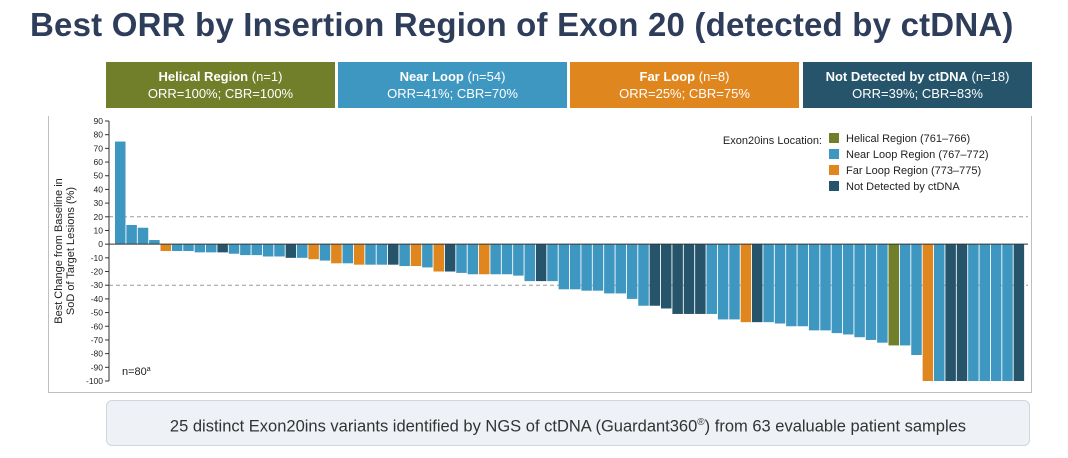  What do you see at coordinates (835, 426) in the screenshot?
I see `footer-text-end: ) from 63 evaluable patient samples` at bounding box center [835, 426].